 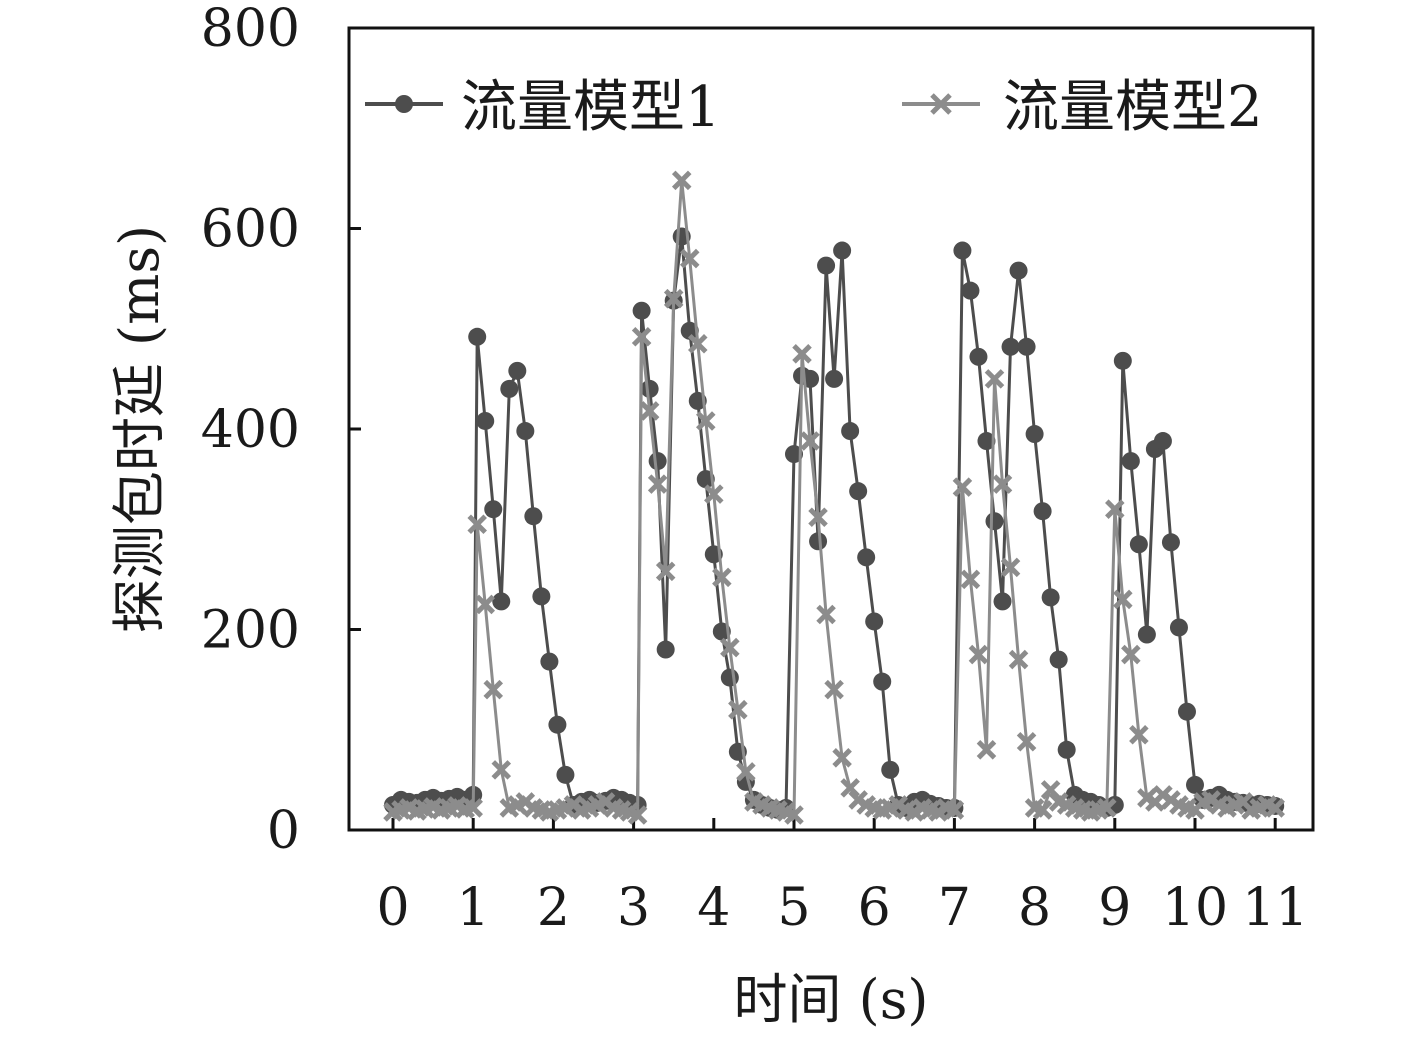 I want to click on x-tick-label: 3, so click(x=633, y=908).